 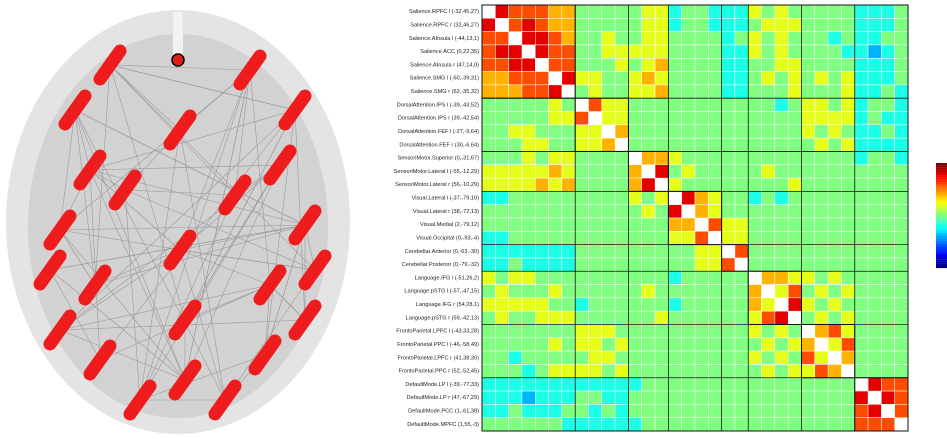 What do you see at coordinates (440, 265) in the screenshot?
I see `row-label: Cerebellar.Posterior (0,-79,-32)` at bounding box center [440, 265].